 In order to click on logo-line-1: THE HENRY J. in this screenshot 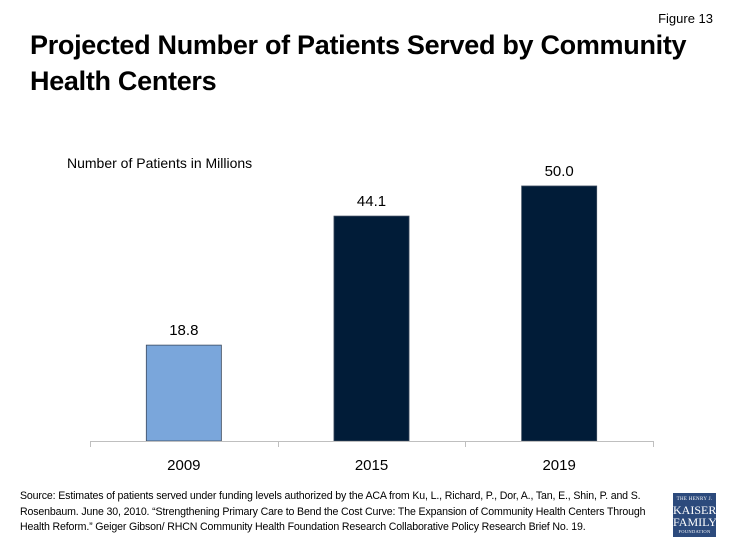, I will do `click(694, 499)`.